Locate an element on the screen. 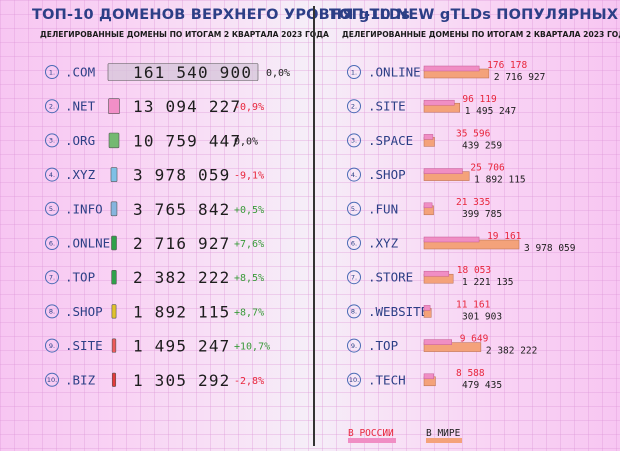  domain-label: .XYZ is located at coordinates (80, 174).